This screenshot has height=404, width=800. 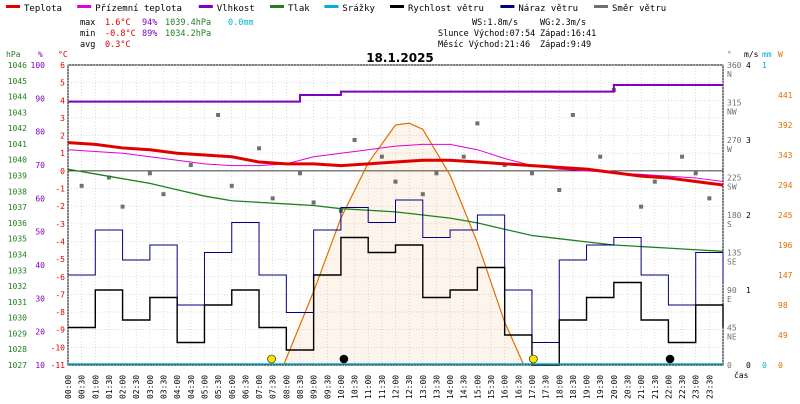 I want to click on tick-time: 02:00, so click(x=123, y=387).